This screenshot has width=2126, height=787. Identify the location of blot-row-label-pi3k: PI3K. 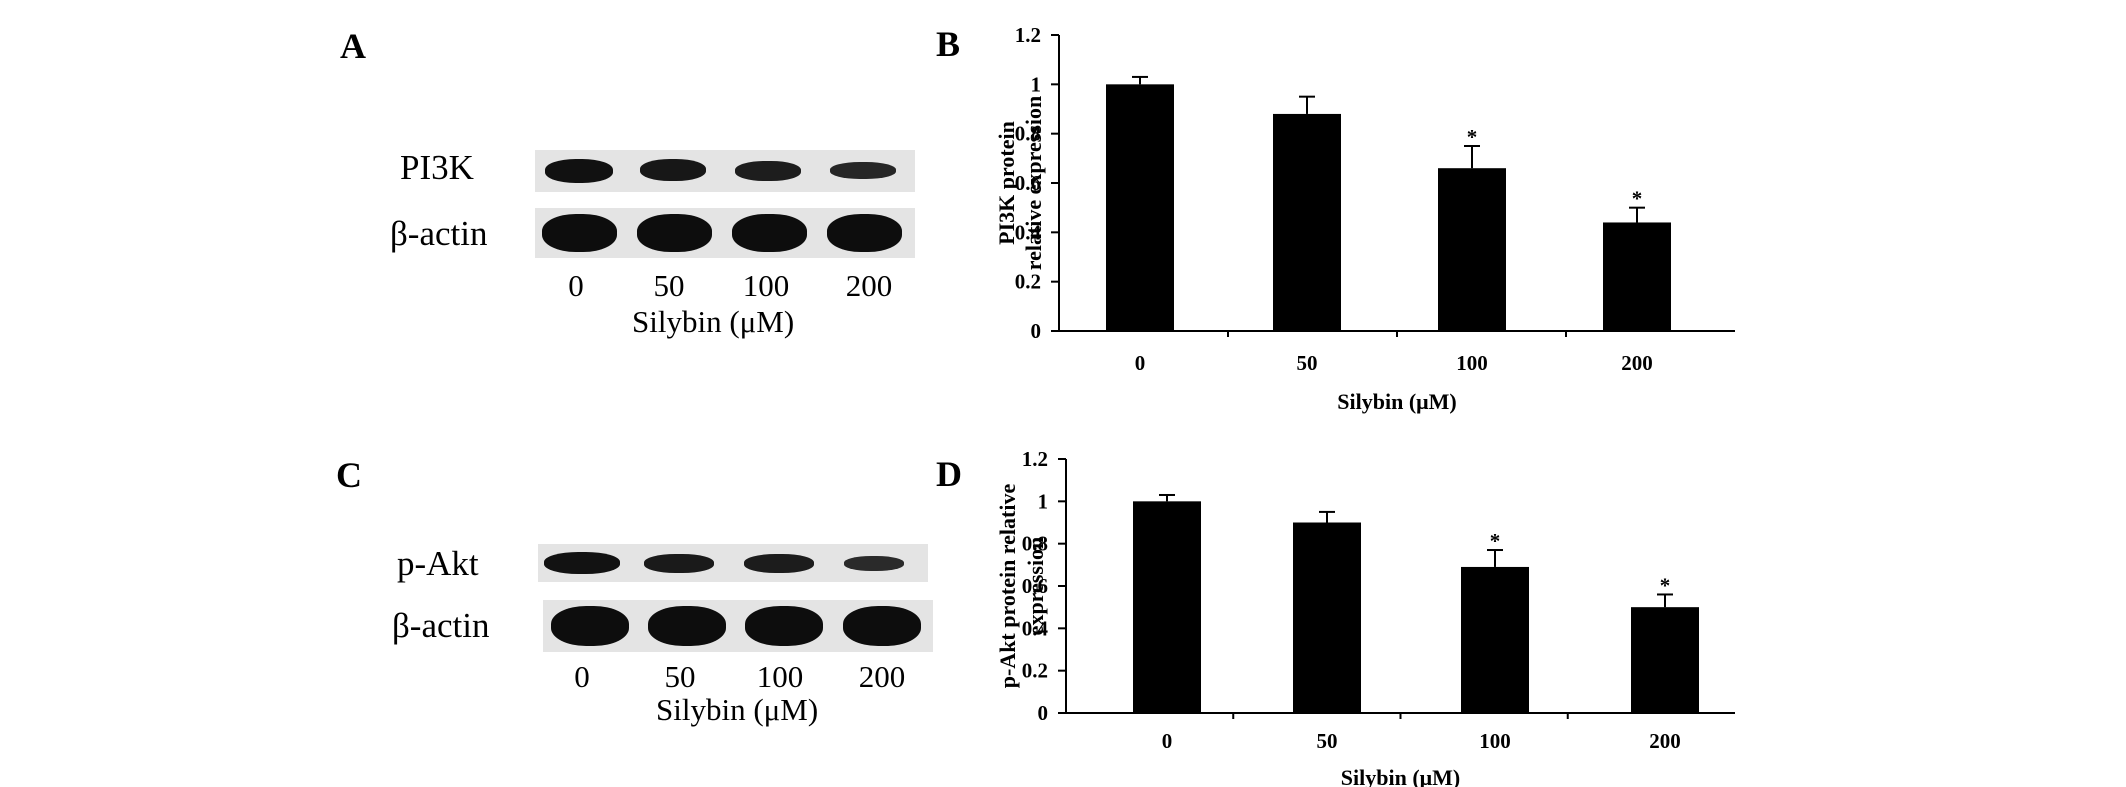
(437, 167).